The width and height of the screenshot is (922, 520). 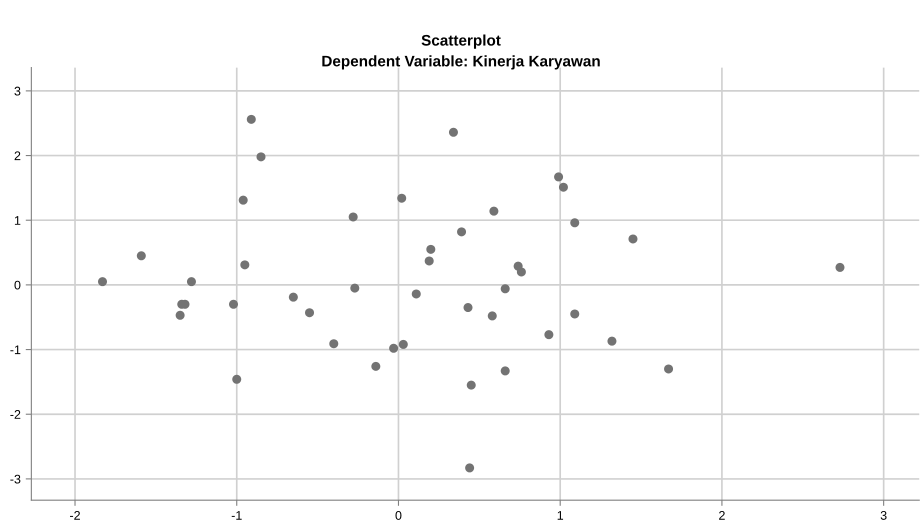 I want to click on y-tick-label: -3, so click(x=15, y=479).